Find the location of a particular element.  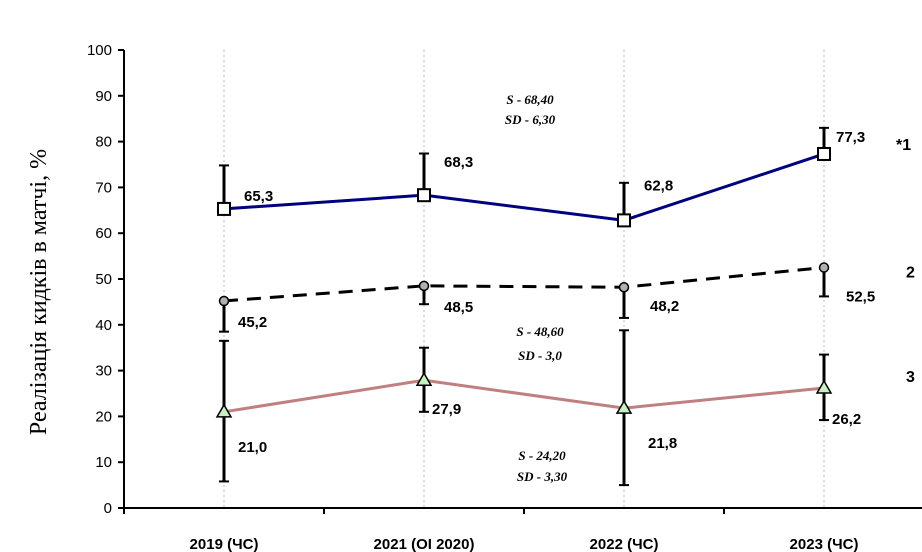

y-axis-label: Реалізація кидків в матчі, % is located at coordinates (39, 292).